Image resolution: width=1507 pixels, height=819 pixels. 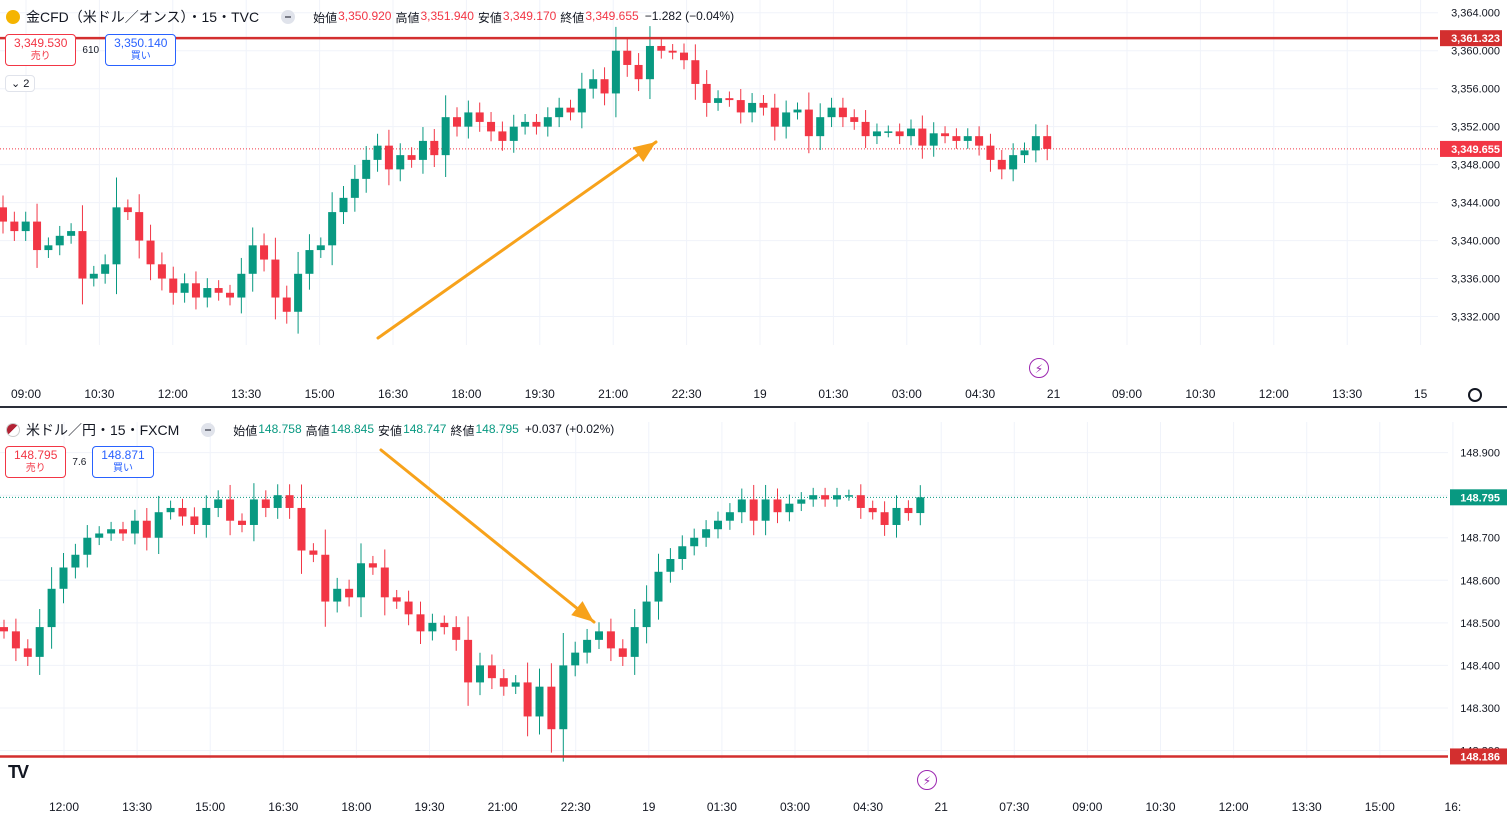 What do you see at coordinates (20, 83) in the screenshot?
I see `collapse-indicators-button: ⌄ 2` at bounding box center [20, 83].